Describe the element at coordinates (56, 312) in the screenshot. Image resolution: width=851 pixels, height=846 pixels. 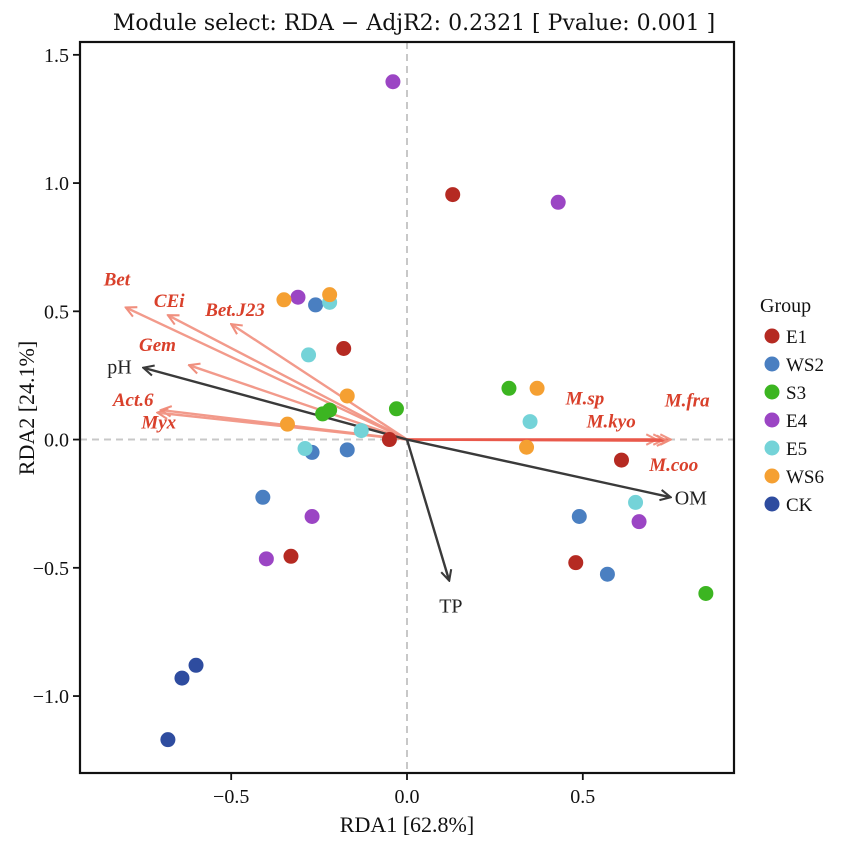
I see `y-tick-label: 0.5` at that location.